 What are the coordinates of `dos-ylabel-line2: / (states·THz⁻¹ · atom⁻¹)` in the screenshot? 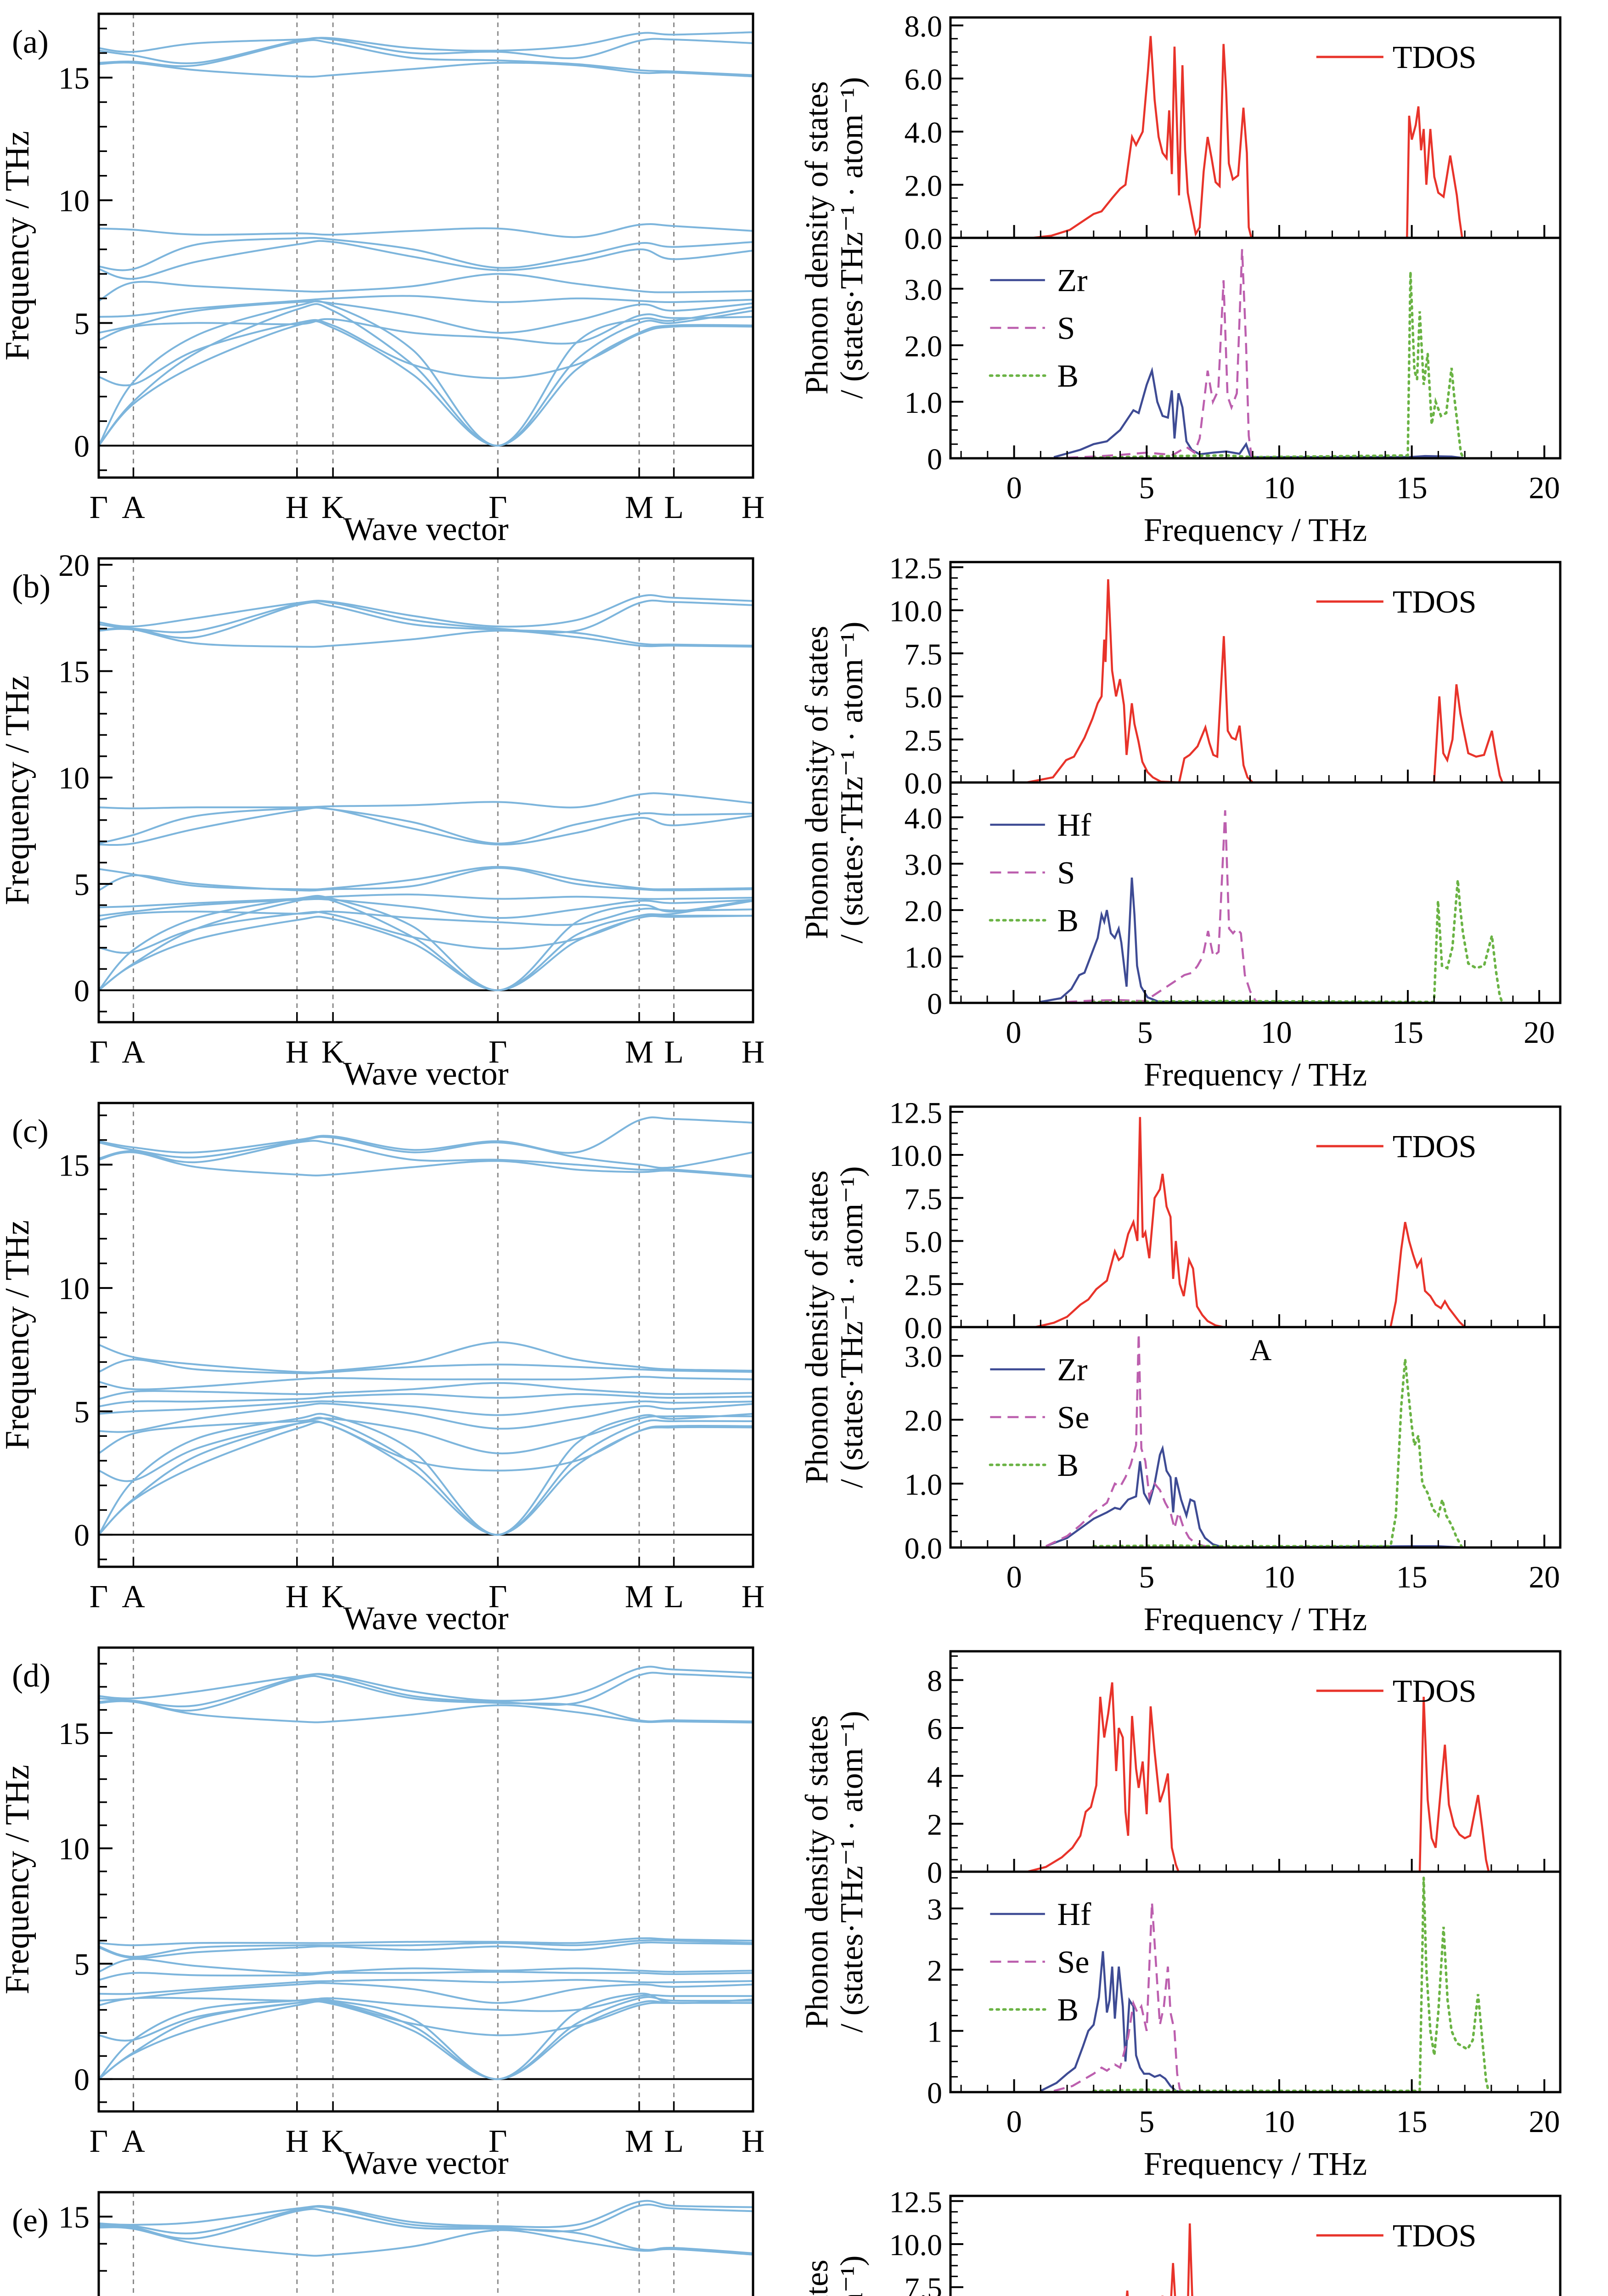 It's located at (852, 238).